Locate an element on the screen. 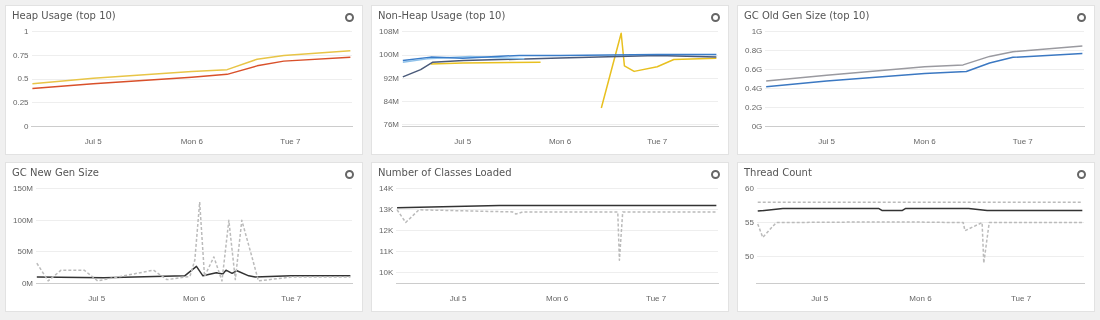  y-tick-label: 0.4G is located at coordinates (754, 88).